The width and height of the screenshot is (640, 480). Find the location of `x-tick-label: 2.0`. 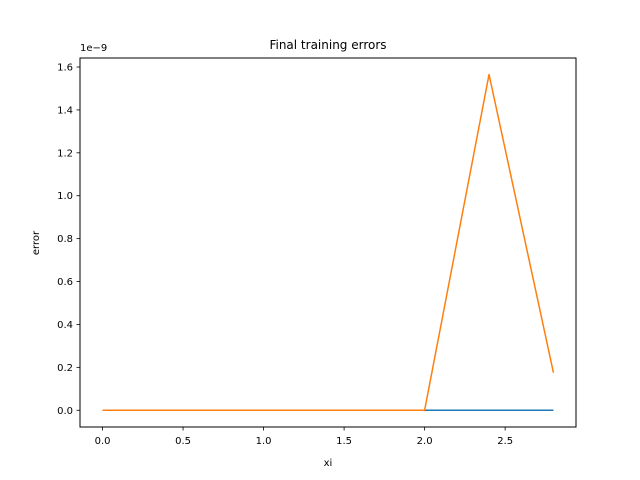

x-tick-label: 2.0 is located at coordinates (425, 441).